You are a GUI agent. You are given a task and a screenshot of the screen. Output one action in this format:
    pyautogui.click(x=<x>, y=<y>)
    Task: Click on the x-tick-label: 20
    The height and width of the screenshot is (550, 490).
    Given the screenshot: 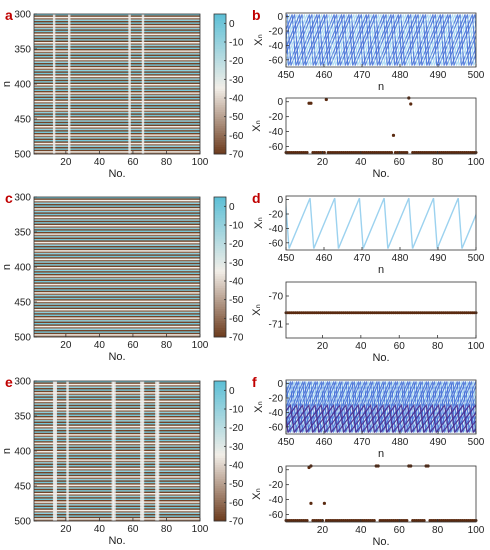 What is the action you would take?
    pyautogui.click(x=323, y=162)
    